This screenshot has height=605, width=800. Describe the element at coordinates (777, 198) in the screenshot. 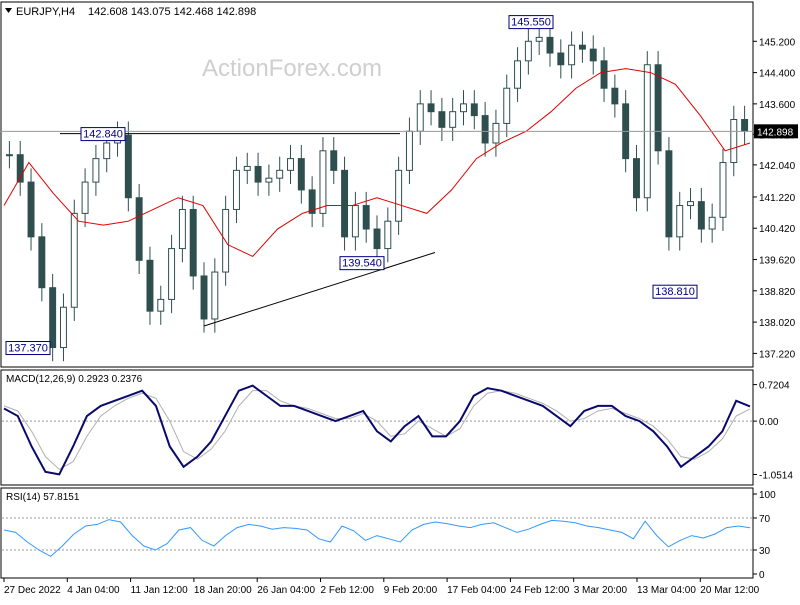

I see `price-tick-label: 141.220` at that location.